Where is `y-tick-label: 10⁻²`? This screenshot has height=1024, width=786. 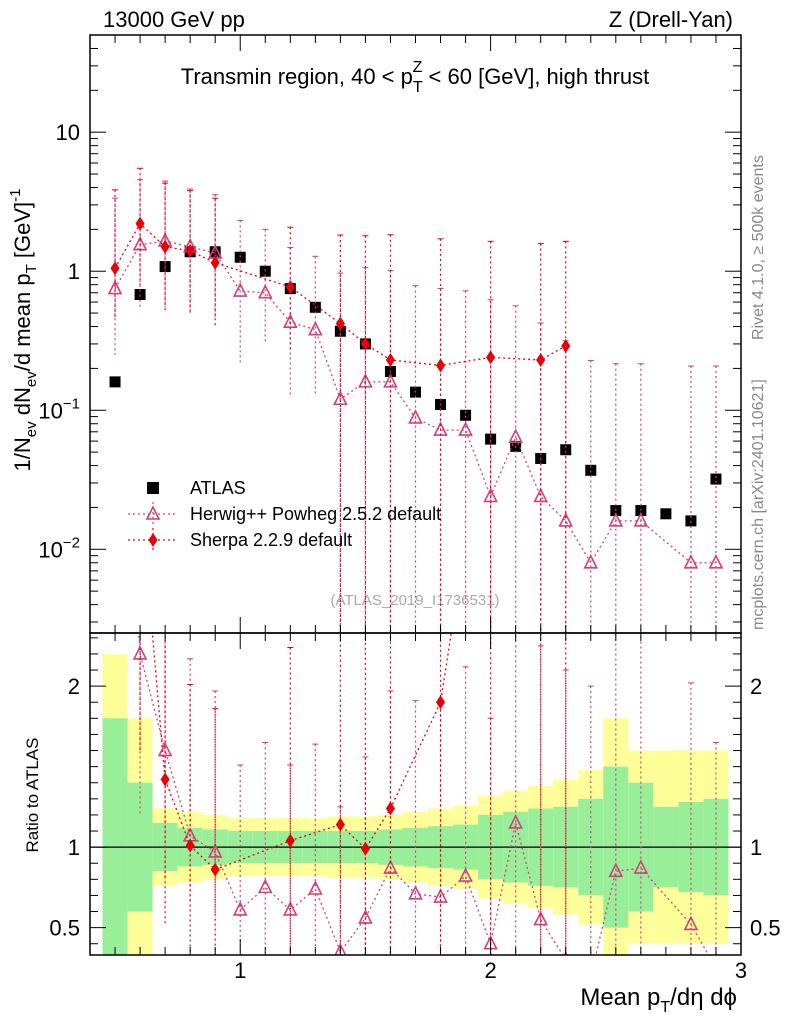
y-tick-label: 10⁻² is located at coordinates (59, 548).